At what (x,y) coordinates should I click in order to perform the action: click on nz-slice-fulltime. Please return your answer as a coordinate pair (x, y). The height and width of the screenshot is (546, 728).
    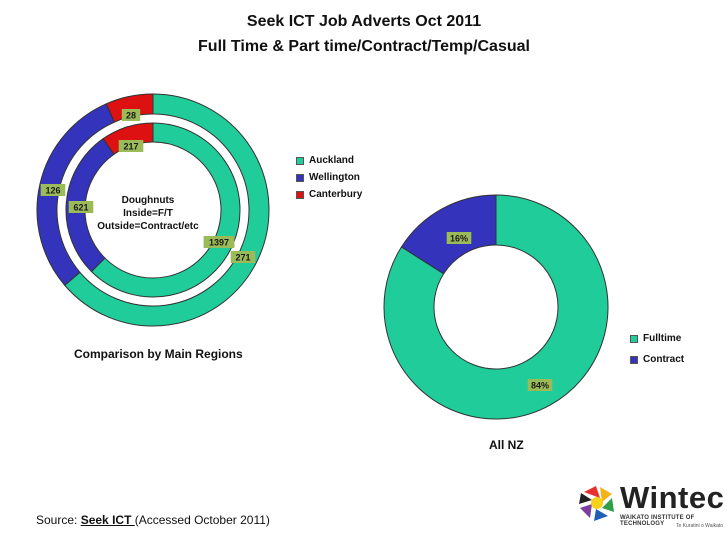
    Looking at the image, I should click on (496, 307).